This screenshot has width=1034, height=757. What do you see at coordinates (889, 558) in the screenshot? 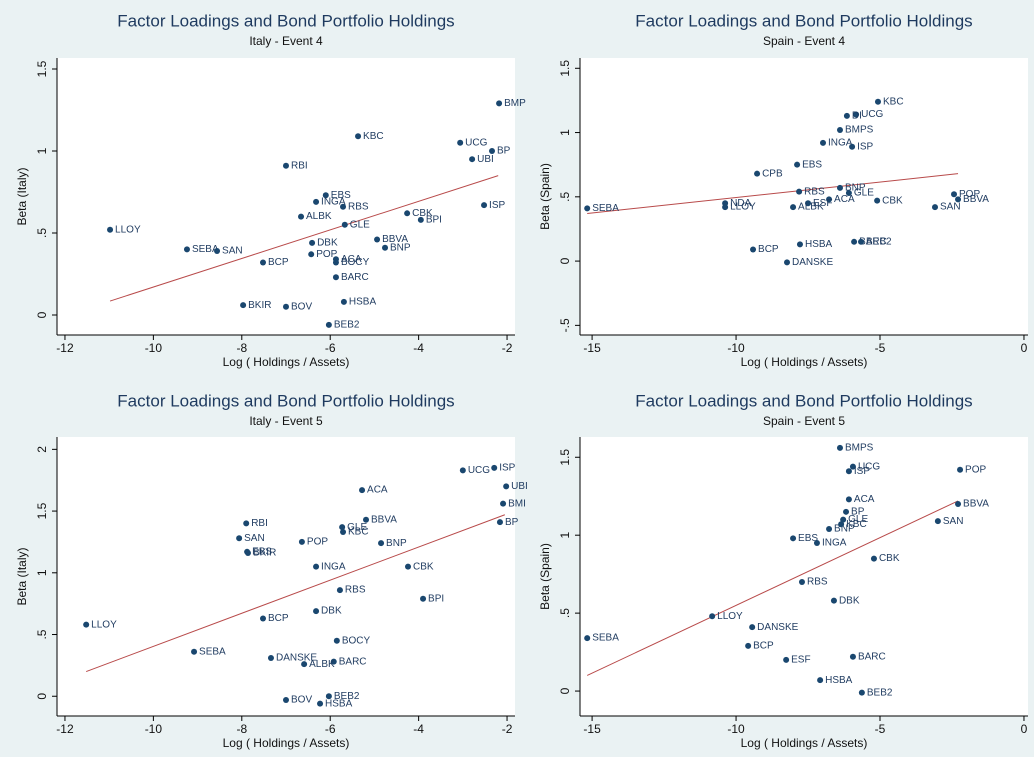
I see `point-label: CBK` at bounding box center [889, 558].